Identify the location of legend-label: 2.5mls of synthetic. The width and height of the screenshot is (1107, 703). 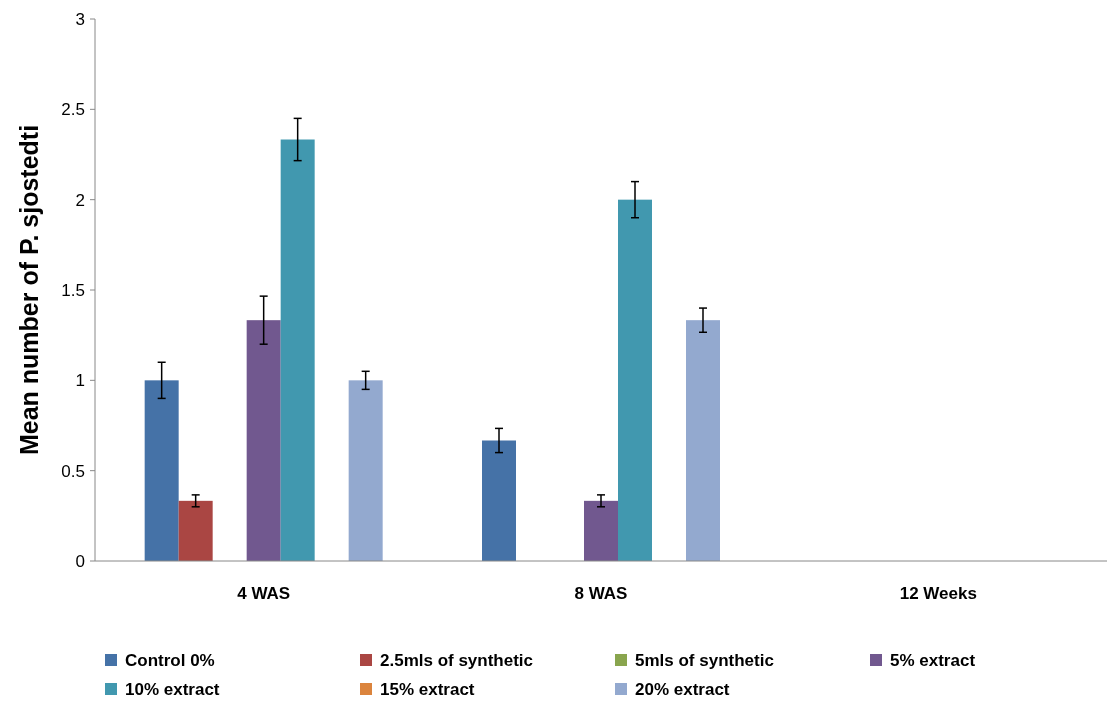
(457, 660).